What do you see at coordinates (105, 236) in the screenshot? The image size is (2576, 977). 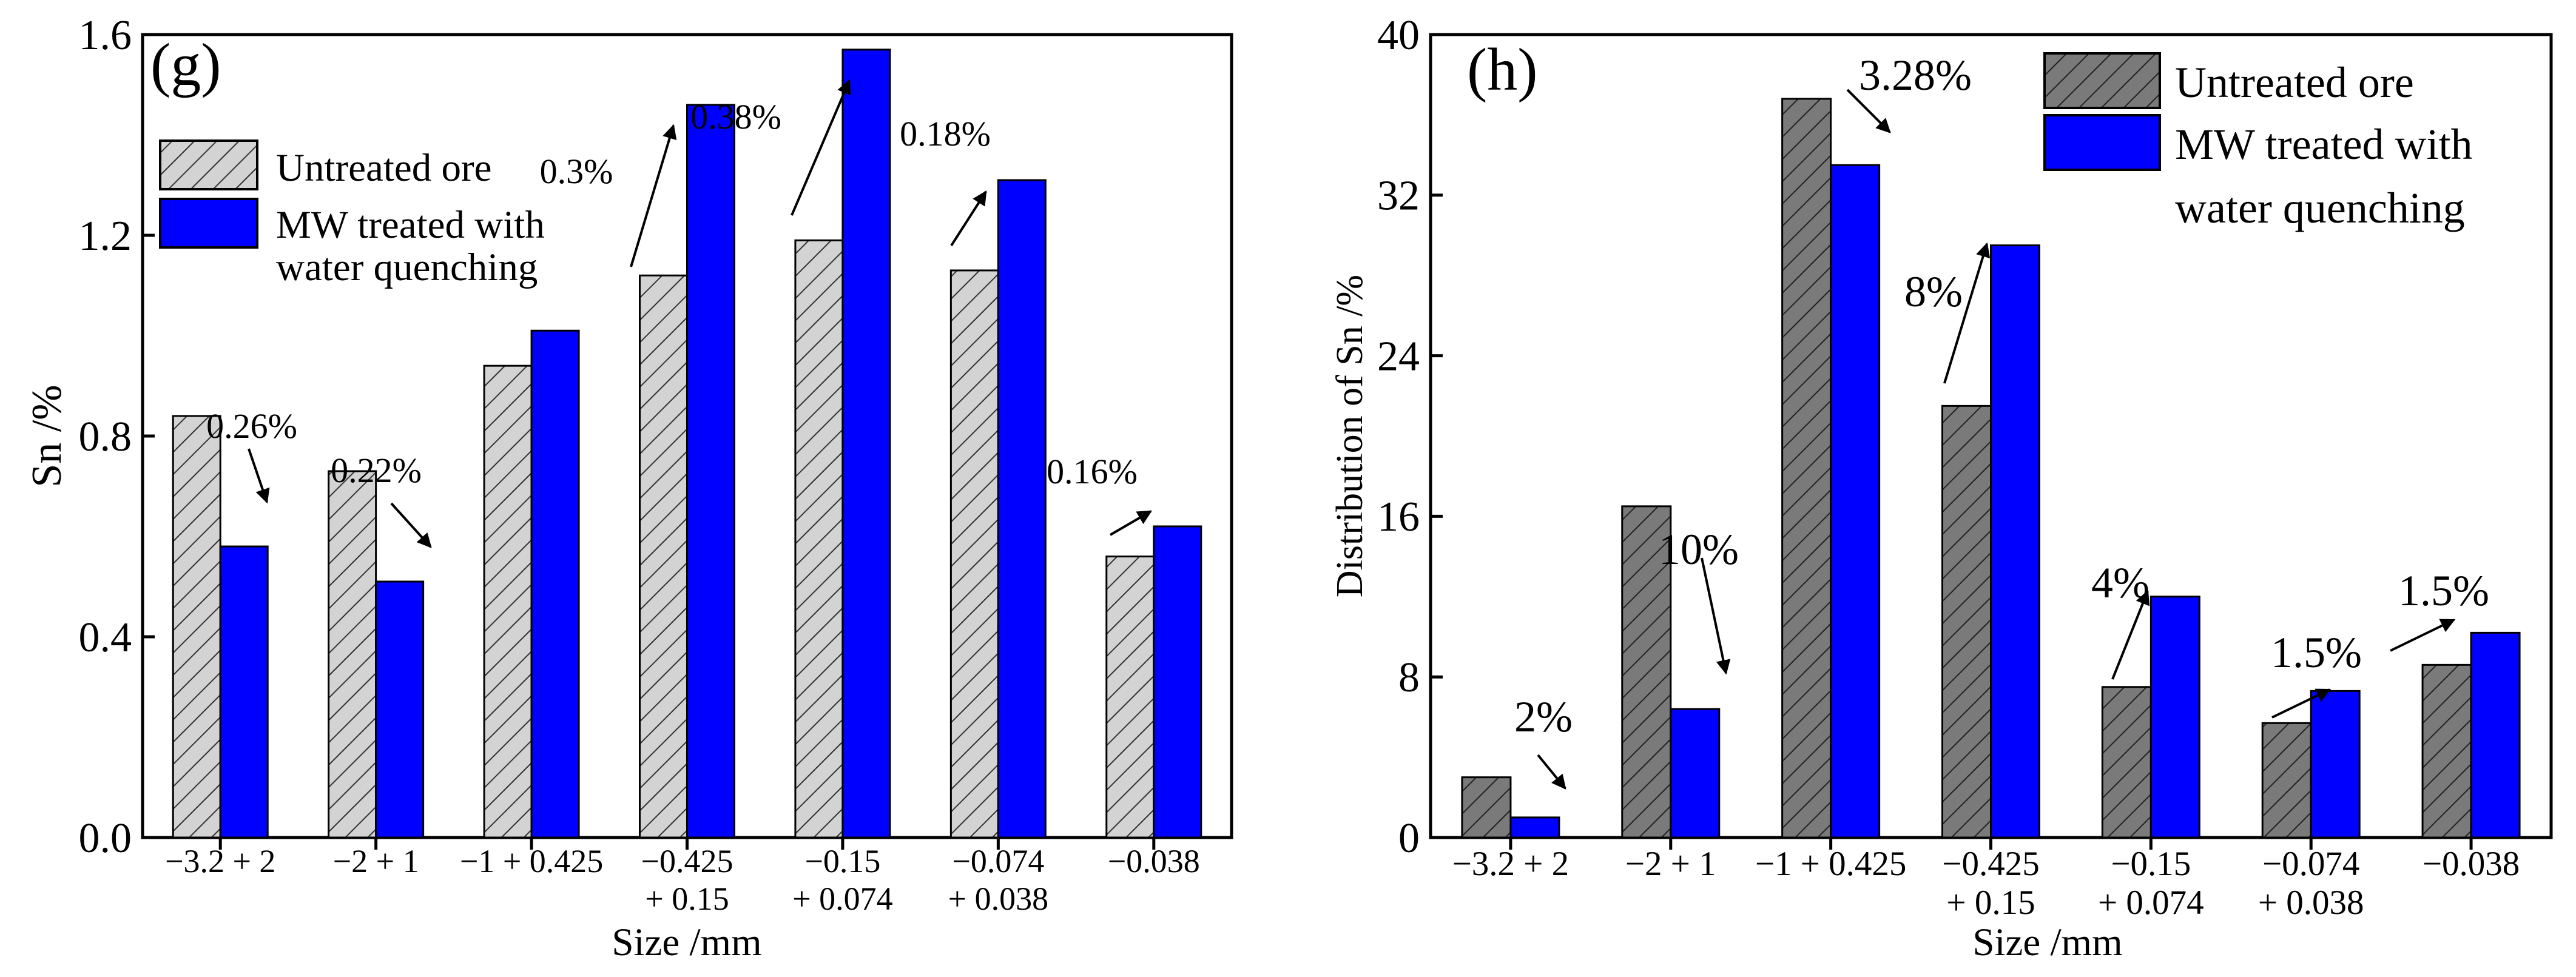 I see `y-tick-label: 1.2` at bounding box center [105, 236].